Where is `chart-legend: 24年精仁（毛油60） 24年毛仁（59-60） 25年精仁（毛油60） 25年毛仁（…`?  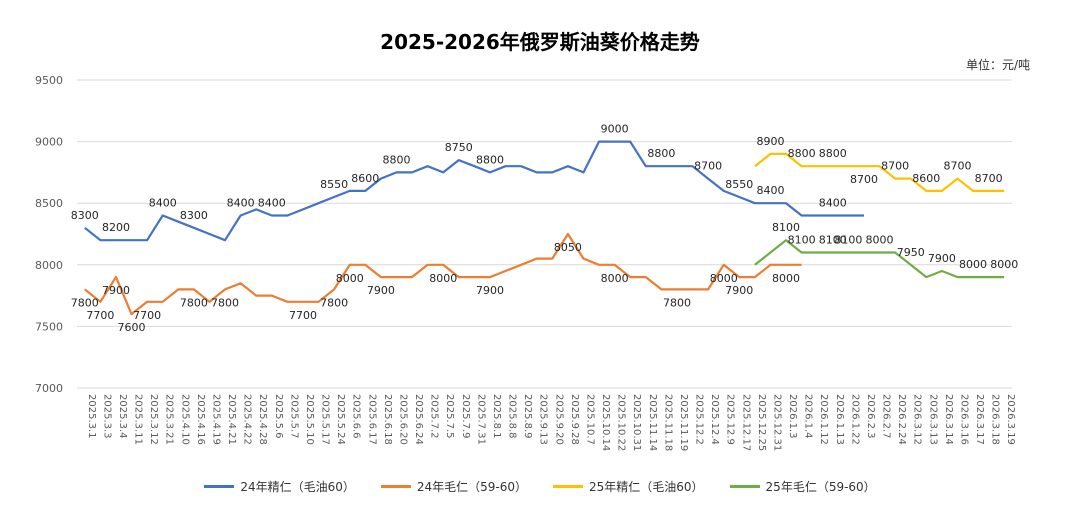
chart-legend: 24年精仁（毛油60） 24年毛仁（59-60） 25年精仁（毛油60） 25年毛仁（… is located at coordinates (540, 486).